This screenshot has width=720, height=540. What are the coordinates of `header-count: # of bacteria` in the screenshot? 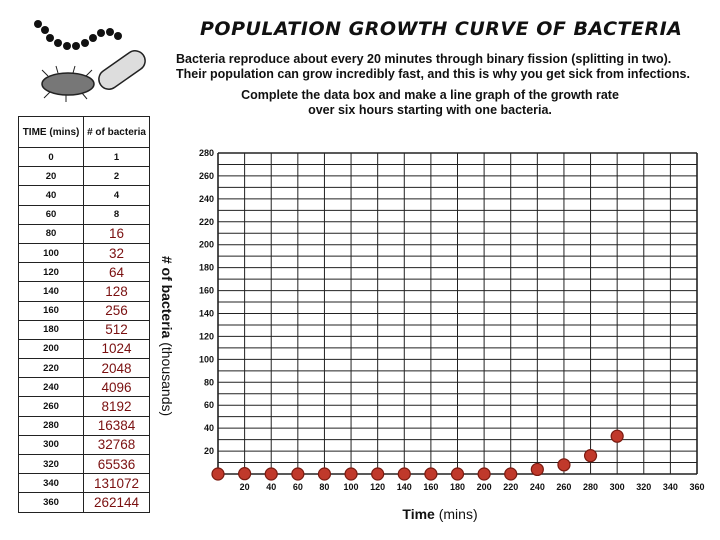 It's located at (116, 132).